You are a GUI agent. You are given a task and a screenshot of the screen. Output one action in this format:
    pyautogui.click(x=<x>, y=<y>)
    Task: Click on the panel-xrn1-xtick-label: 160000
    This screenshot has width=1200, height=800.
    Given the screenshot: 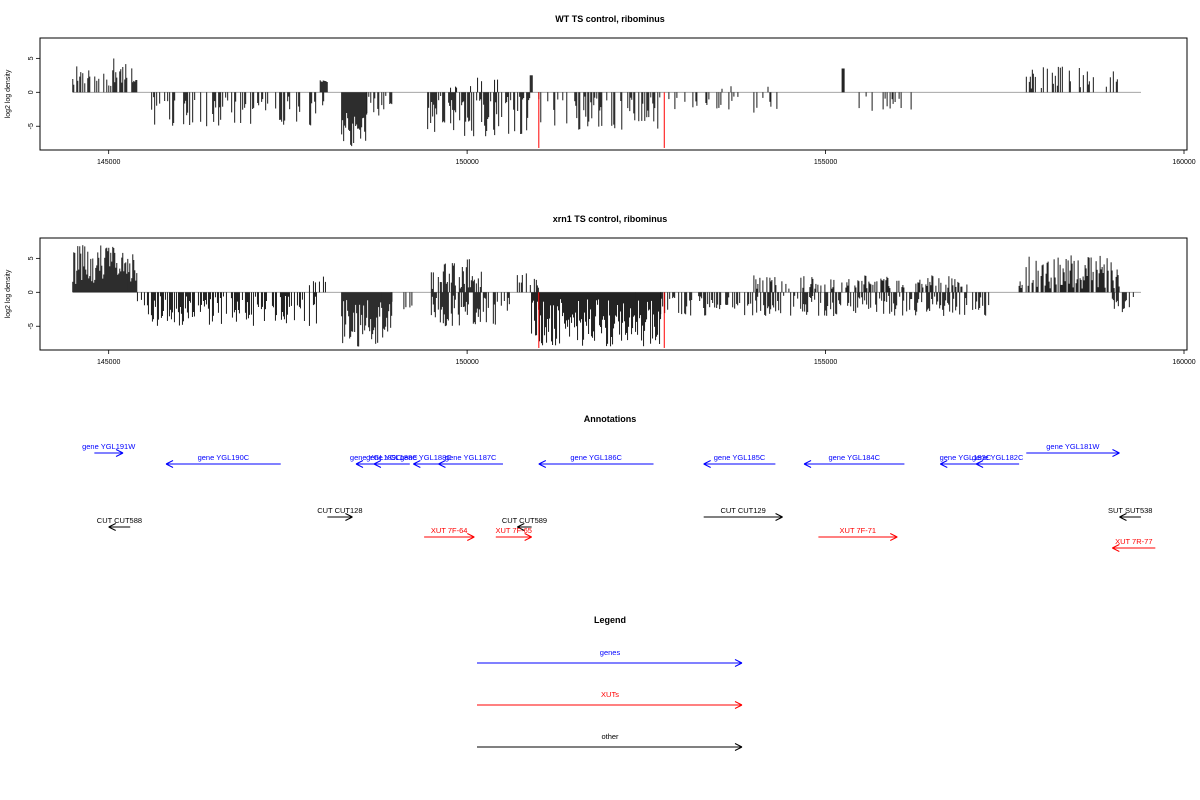 What is the action you would take?
    pyautogui.click(x=1183, y=362)
    